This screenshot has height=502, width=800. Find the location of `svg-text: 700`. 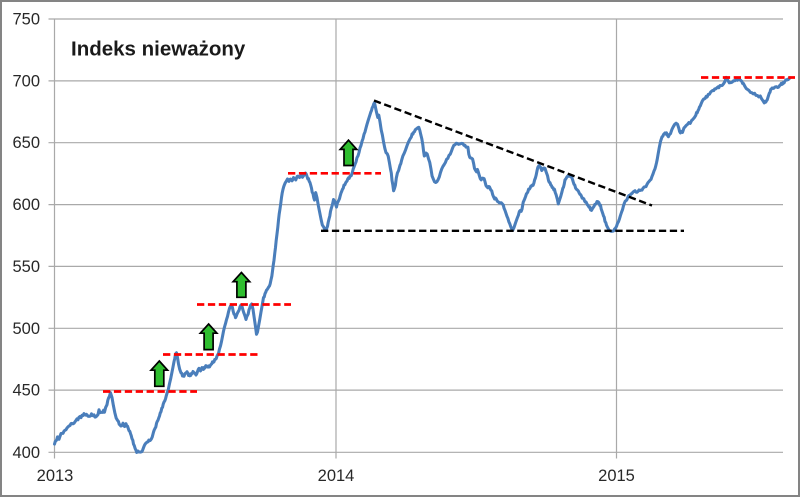

svg-text: 700 is located at coordinates (26, 81).